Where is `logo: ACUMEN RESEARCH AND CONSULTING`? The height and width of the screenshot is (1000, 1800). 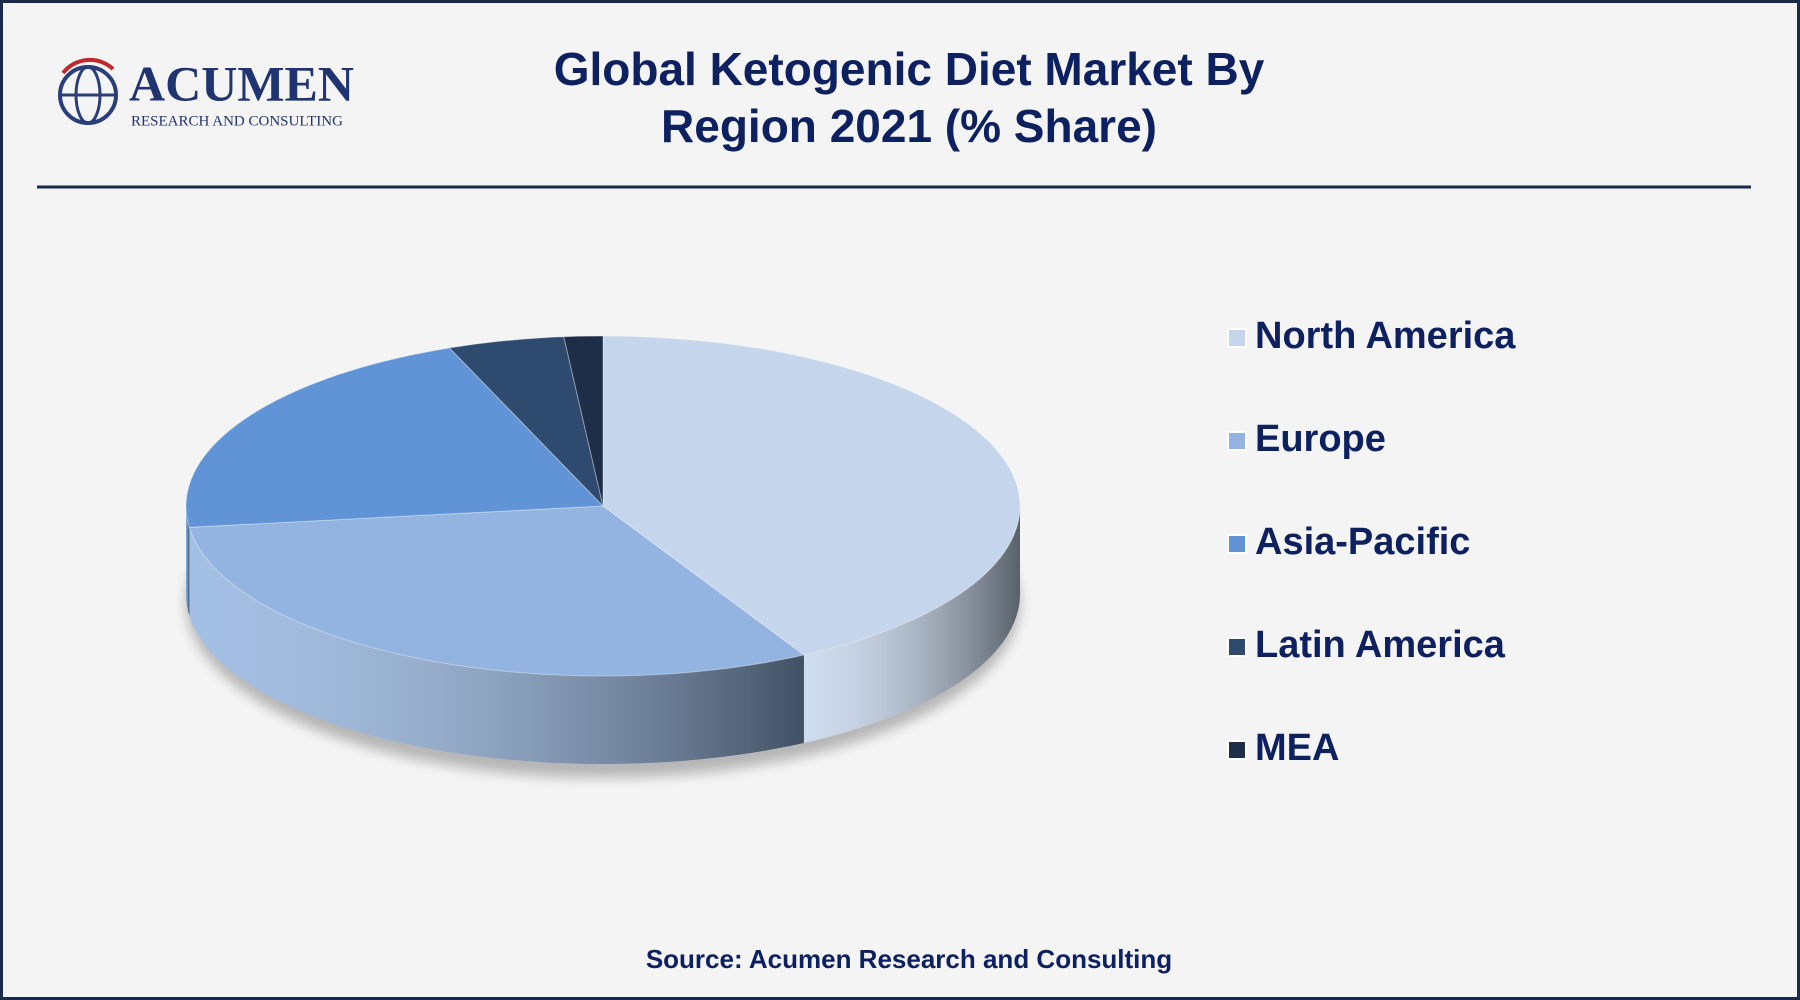 logo: ACUMEN RESEARCH AND CONSULTING is located at coordinates (206, 92).